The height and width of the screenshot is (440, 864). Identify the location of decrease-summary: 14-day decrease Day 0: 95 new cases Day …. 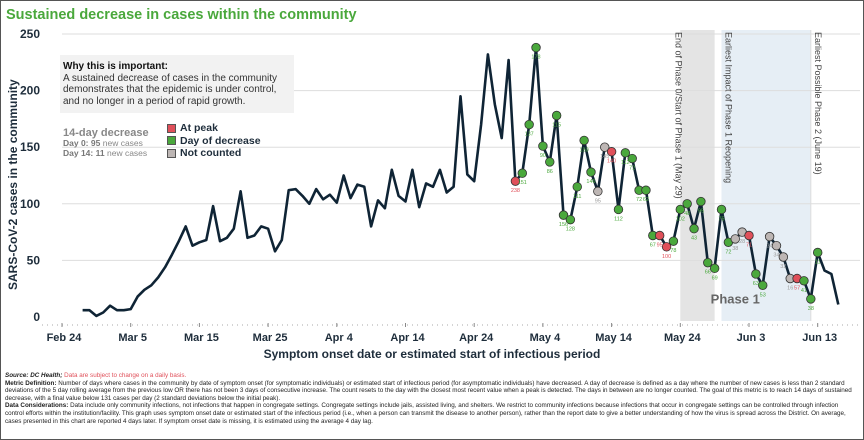
(106, 142).